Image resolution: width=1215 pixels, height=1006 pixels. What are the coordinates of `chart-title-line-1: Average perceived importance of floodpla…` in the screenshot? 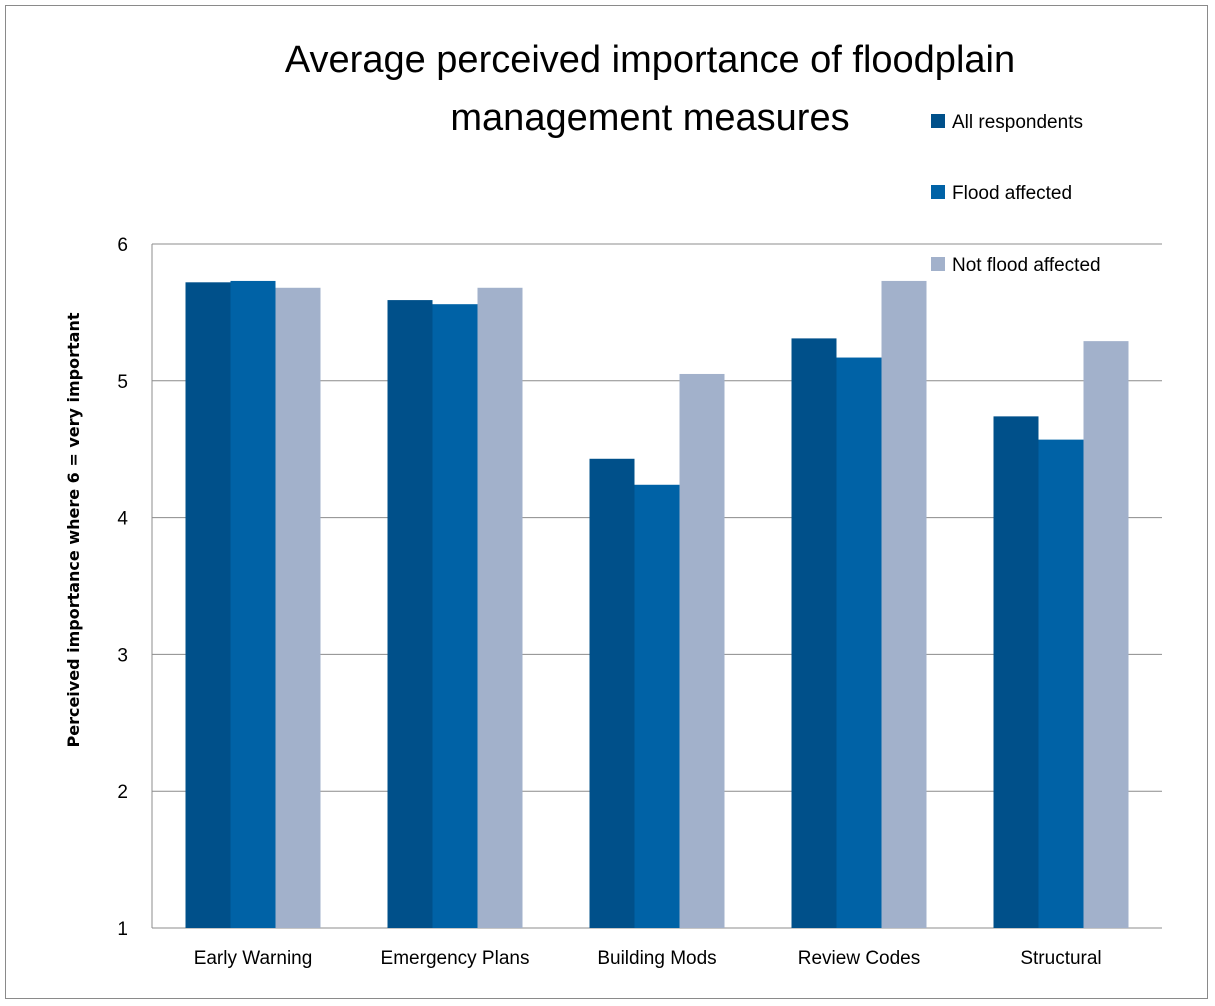 It's located at (650, 60).